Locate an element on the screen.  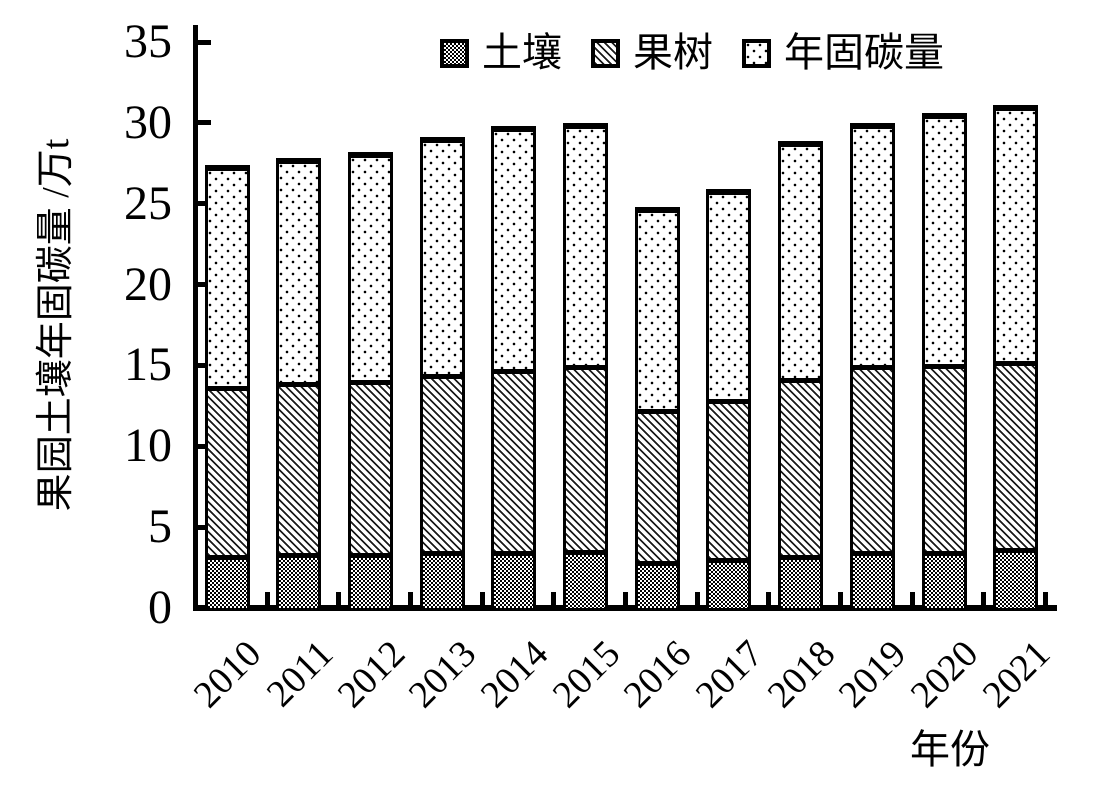
bar-2012 is located at coordinates (371, 379).